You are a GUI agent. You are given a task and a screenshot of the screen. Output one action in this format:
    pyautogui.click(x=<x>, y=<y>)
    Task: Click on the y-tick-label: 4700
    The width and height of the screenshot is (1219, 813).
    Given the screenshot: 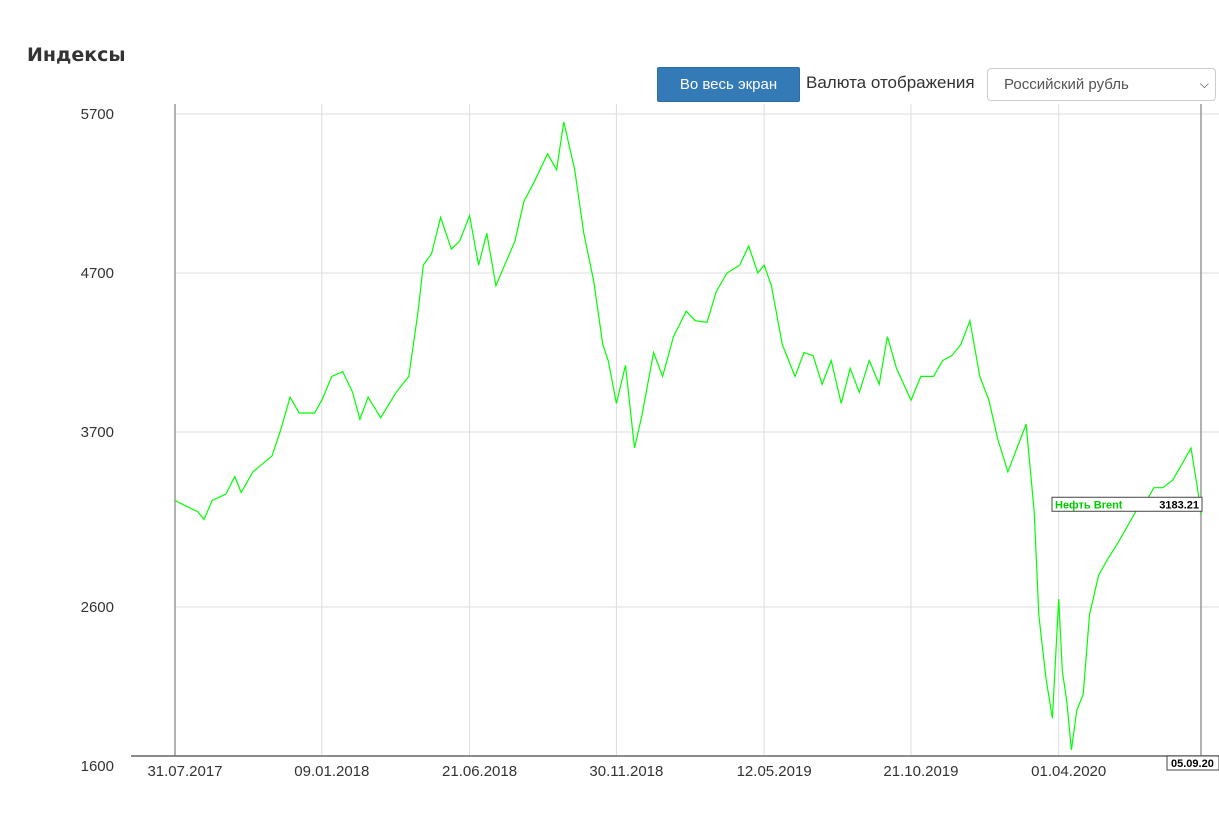 What is the action you would take?
    pyautogui.click(x=97, y=273)
    